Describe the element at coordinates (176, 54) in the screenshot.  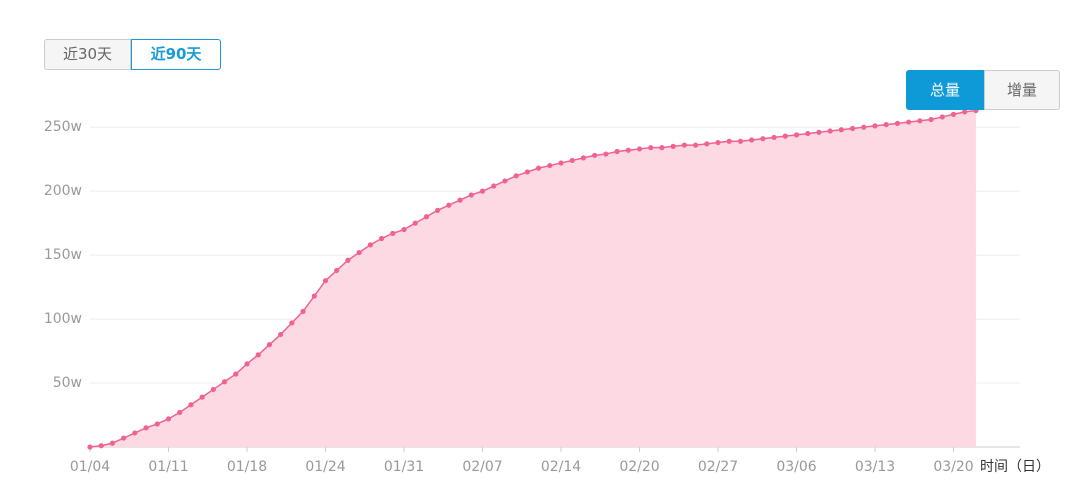
I see `range-button: 近90天` at that location.